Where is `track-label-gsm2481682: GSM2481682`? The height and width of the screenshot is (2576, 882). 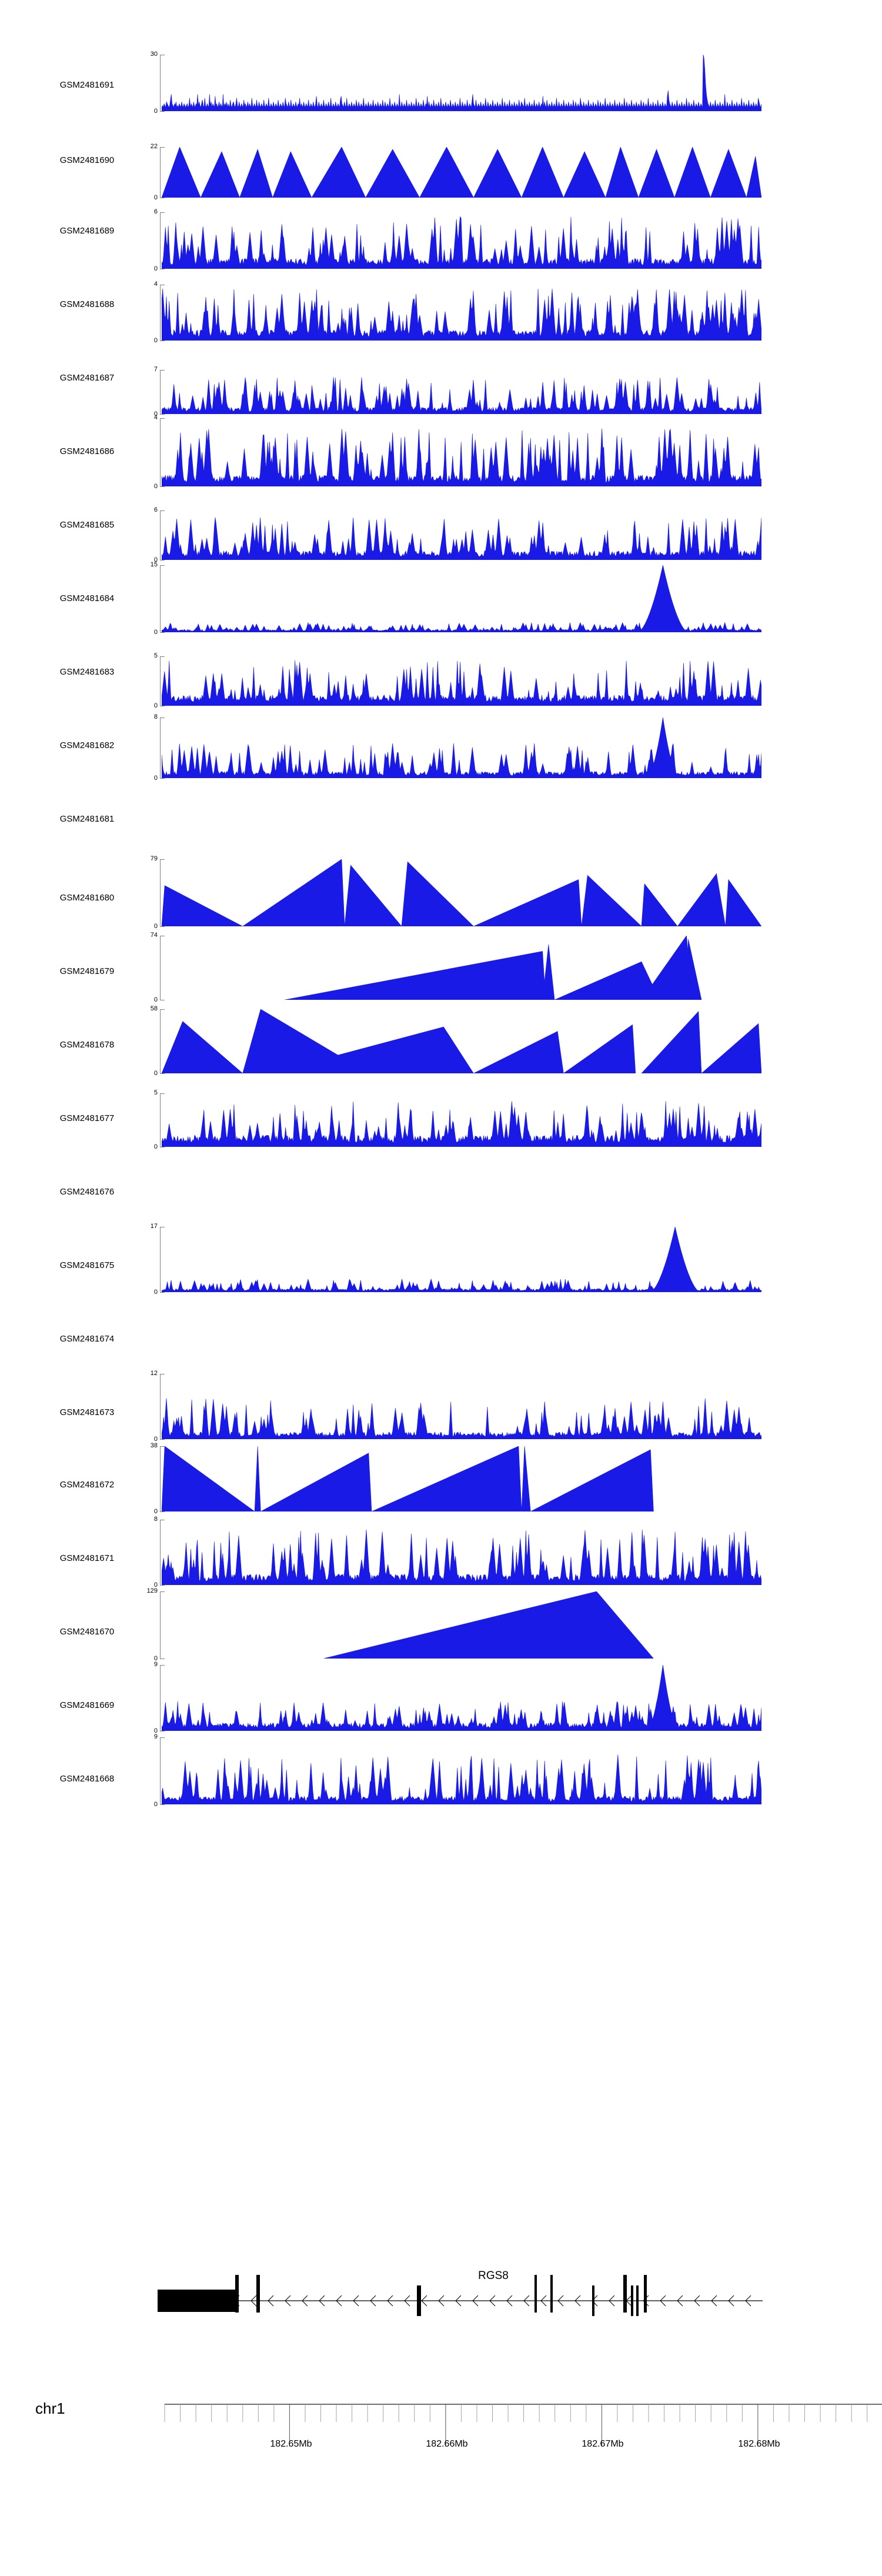
track-label-gsm2481682: GSM2481682 is located at coordinates (87, 745).